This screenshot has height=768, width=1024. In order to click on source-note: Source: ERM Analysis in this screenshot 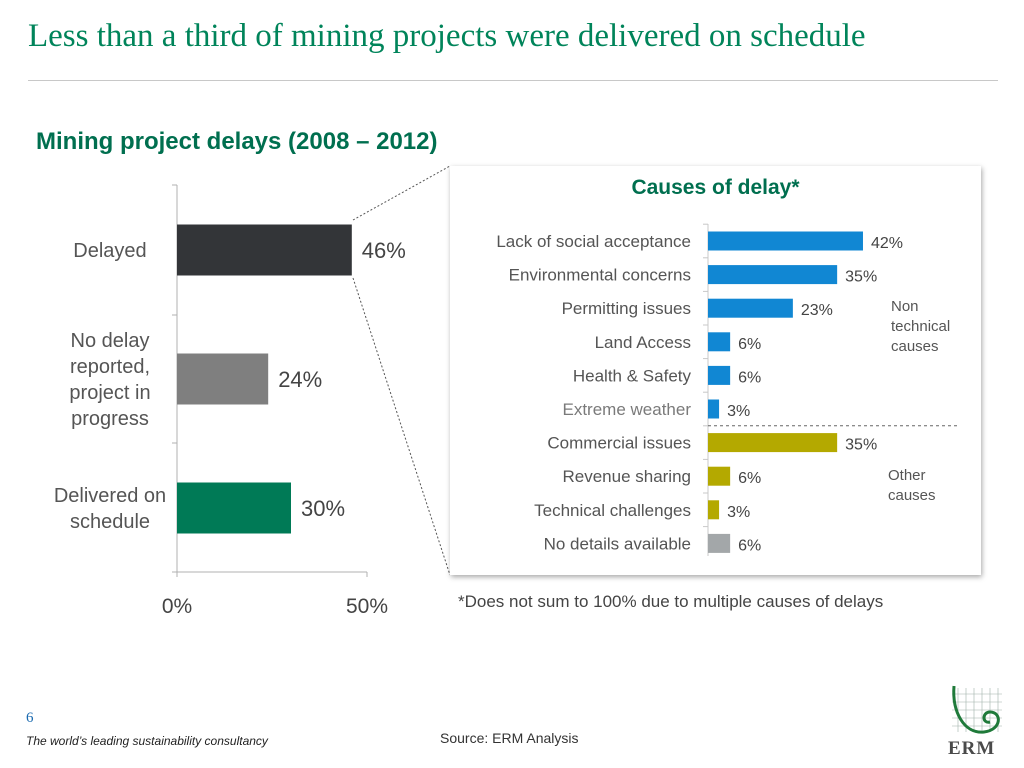, I will do `click(509, 738)`.